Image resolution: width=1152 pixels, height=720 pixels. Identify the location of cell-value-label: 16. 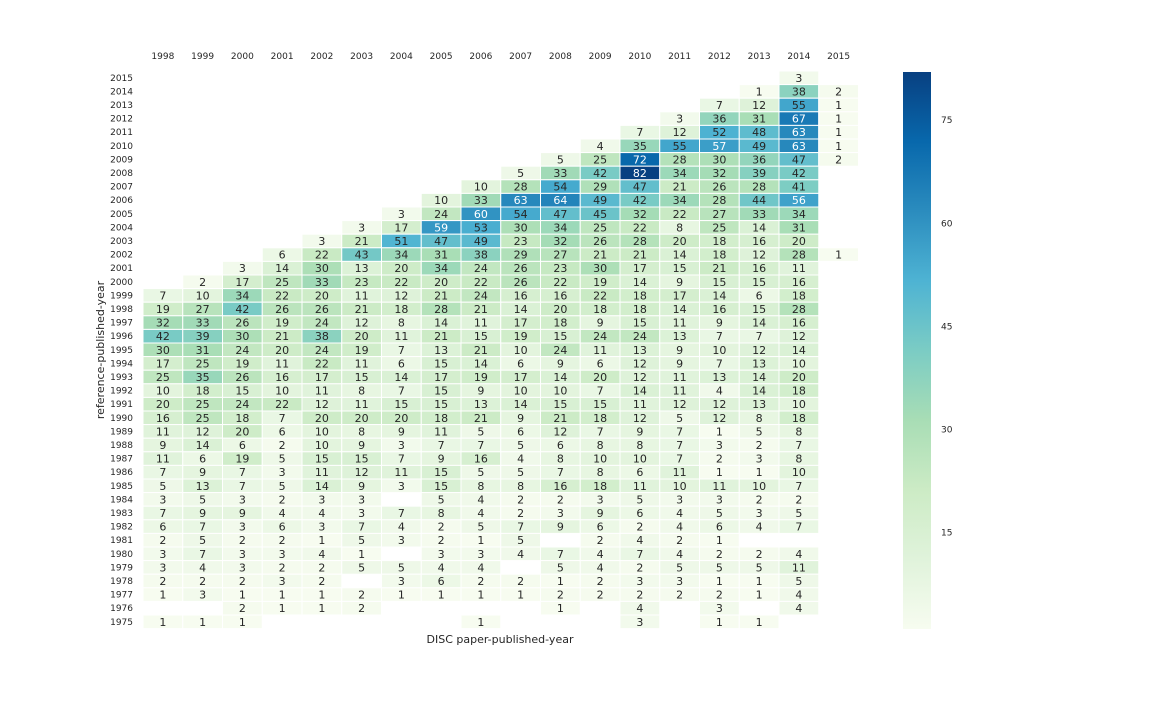
(163, 418).